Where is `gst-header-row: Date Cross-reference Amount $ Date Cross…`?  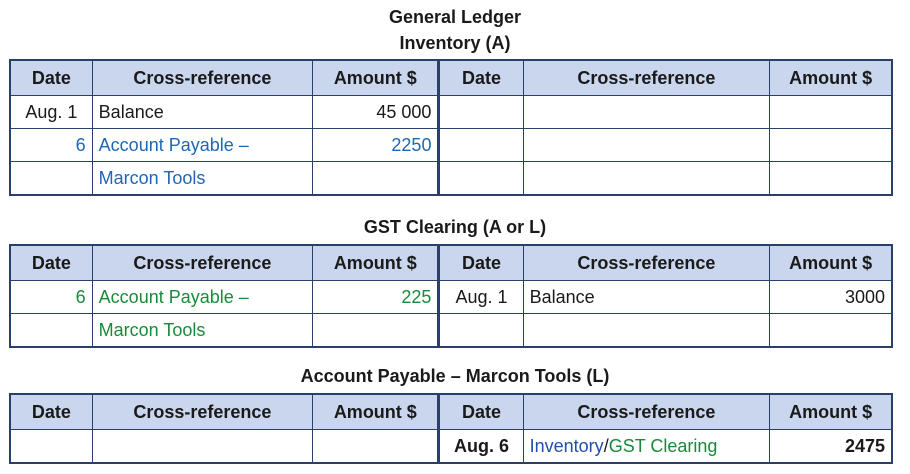
gst-header-row: Date Cross-reference Amount $ Date Cross… is located at coordinates (451, 262).